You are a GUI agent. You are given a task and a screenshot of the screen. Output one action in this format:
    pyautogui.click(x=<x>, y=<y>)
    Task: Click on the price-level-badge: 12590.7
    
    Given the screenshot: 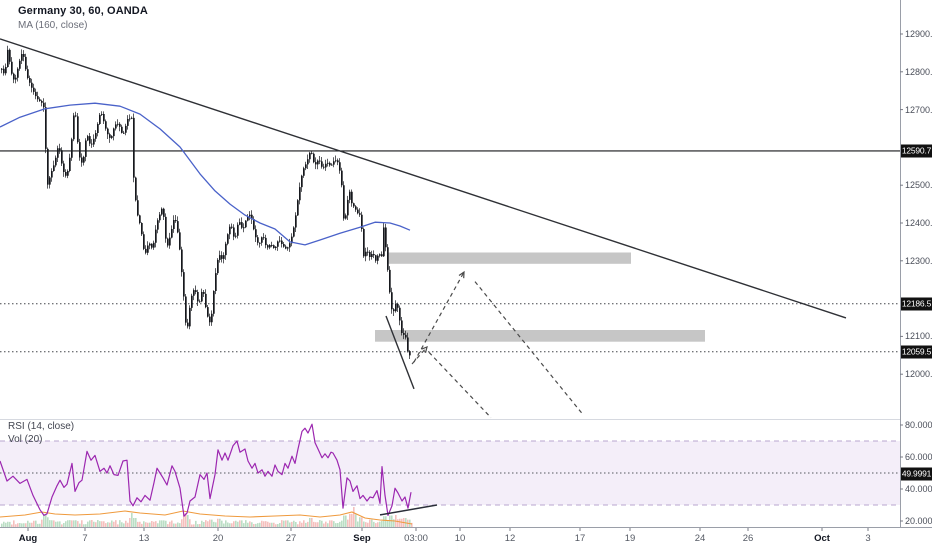 What is the action you would take?
    pyautogui.click(x=916, y=151)
    